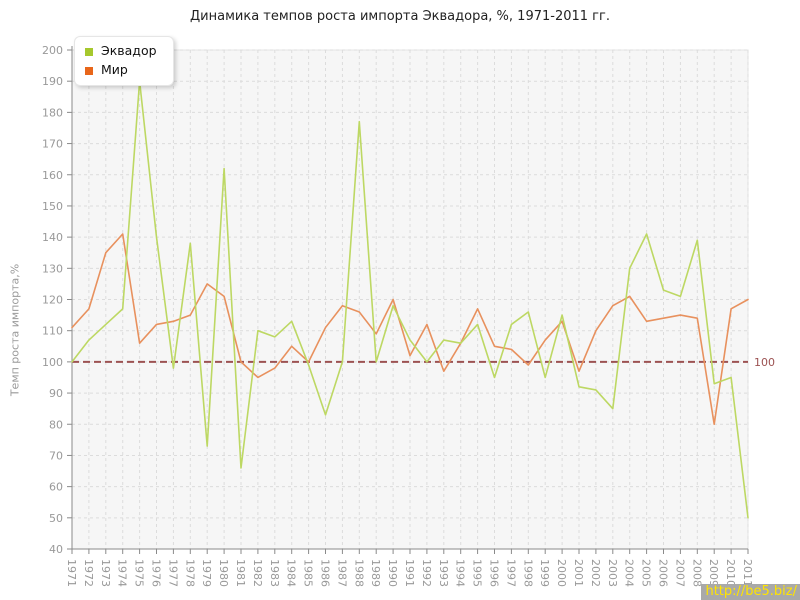  I want to click on svg-text: 1979, so click(206, 573).